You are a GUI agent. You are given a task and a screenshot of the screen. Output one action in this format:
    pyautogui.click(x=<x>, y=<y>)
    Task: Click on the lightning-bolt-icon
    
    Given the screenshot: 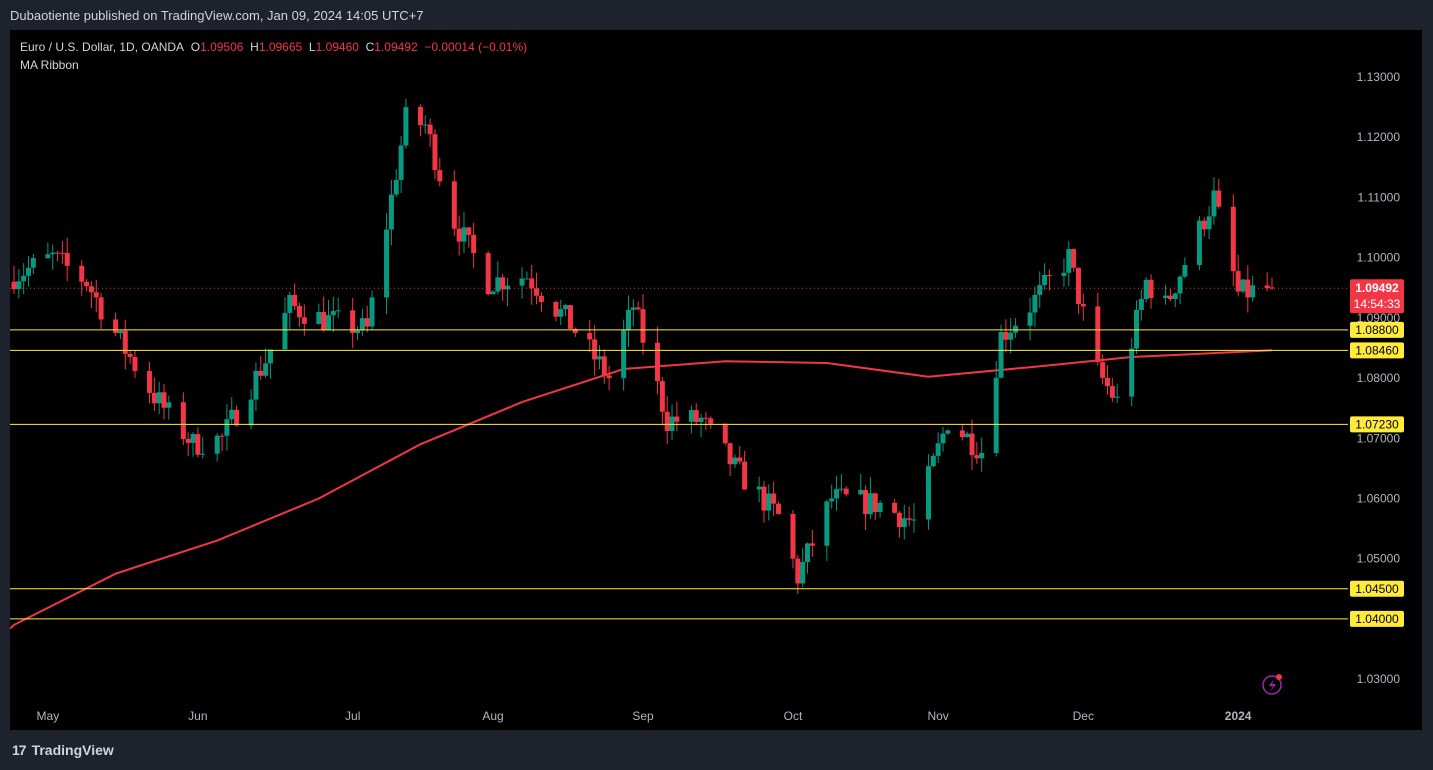 What is the action you would take?
    pyautogui.click(x=1272, y=685)
    